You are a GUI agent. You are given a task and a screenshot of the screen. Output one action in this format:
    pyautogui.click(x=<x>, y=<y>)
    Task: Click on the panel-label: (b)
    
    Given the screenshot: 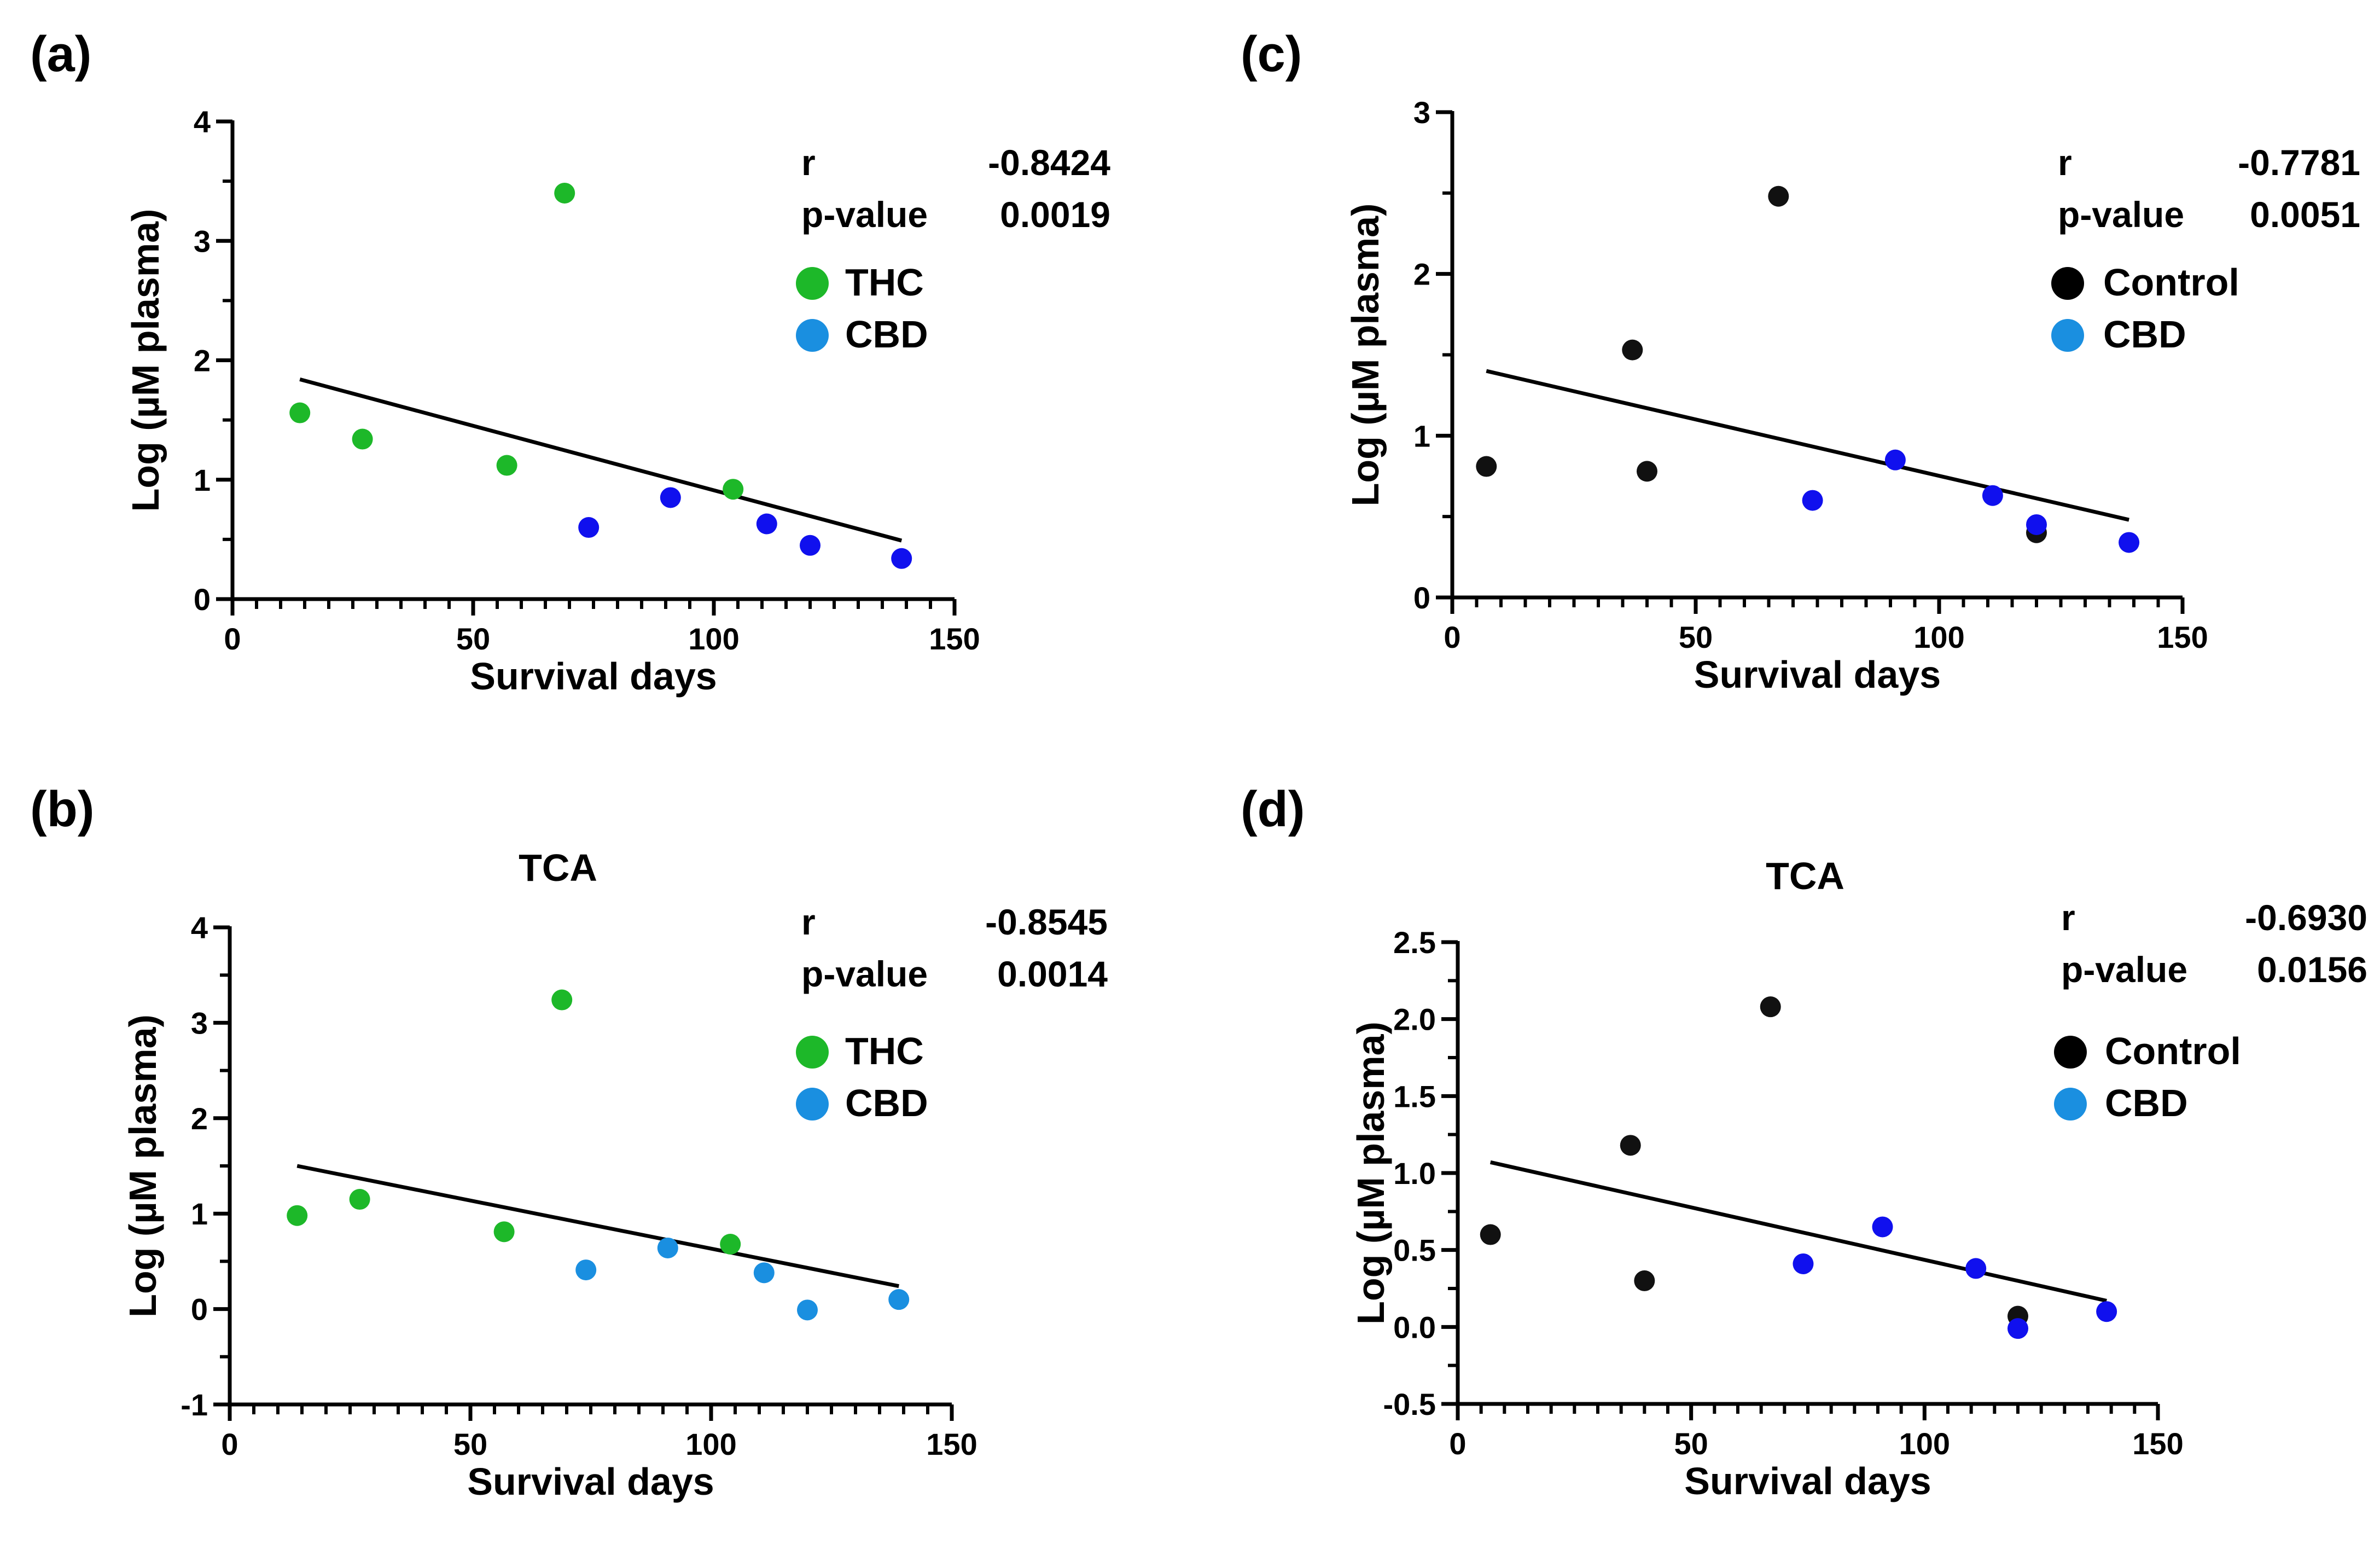 What is the action you would take?
    pyautogui.click(x=62, y=809)
    